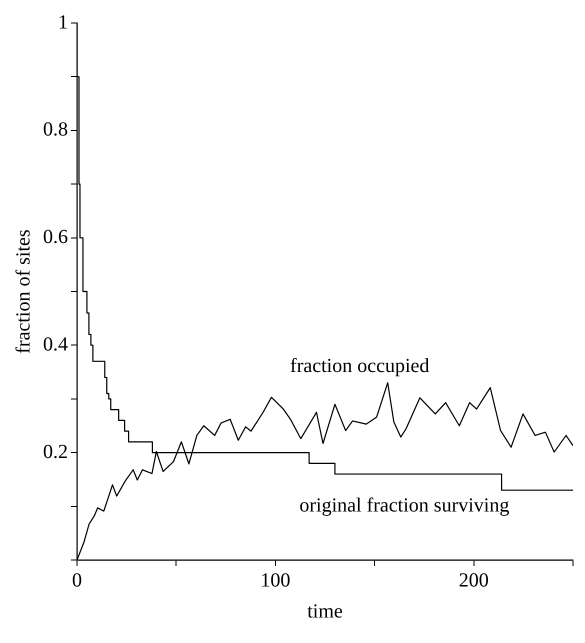 The image size is (585, 643). What do you see at coordinates (55, 451) in the screenshot?
I see `y-tick-label: 0.2` at bounding box center [55, 451].